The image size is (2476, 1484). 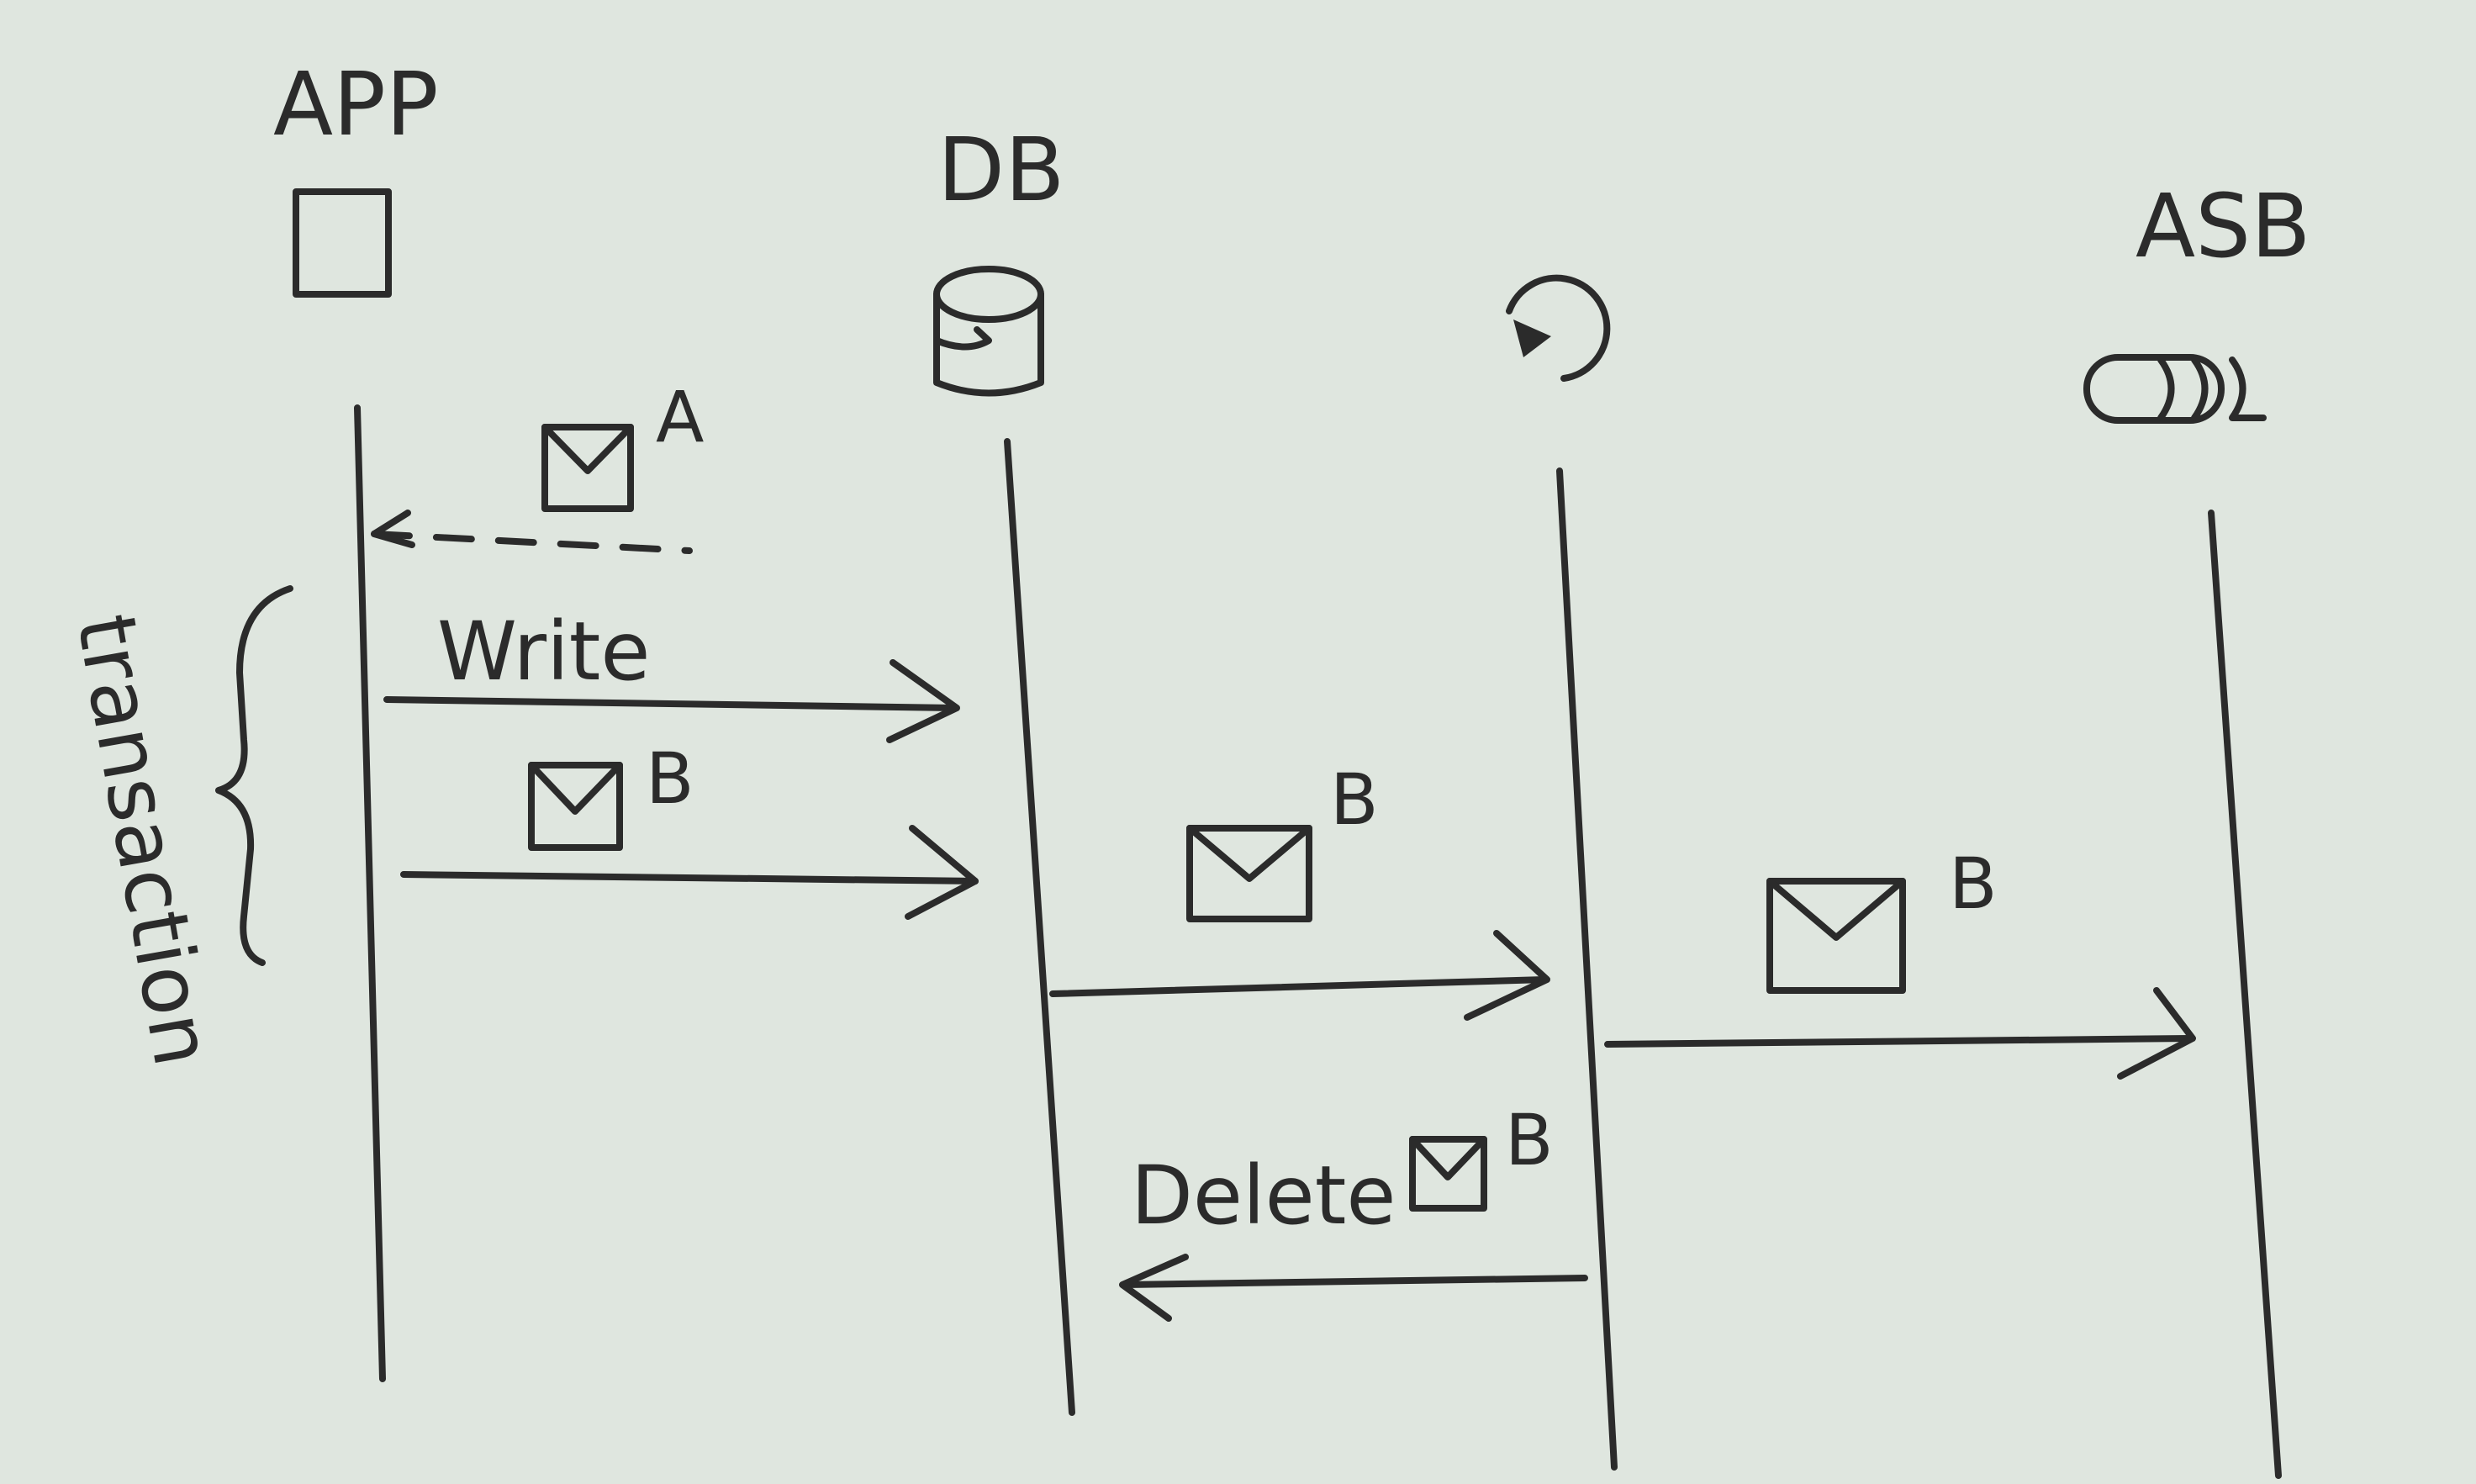 I want to click on message-b-to-relay: B, so click(x=1299, y=889).